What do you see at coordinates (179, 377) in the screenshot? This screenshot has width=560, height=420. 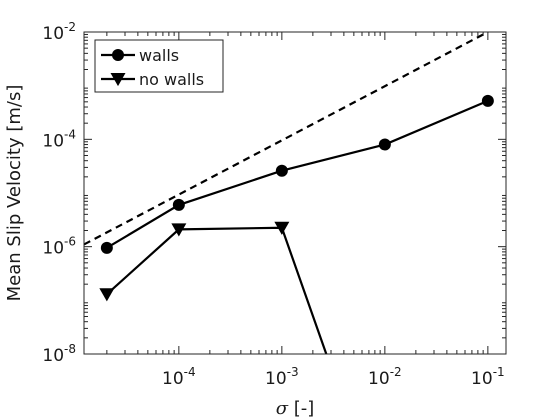 I see `x-tick-label-0: 10⁻⁴` at bounding box center [179, 377].